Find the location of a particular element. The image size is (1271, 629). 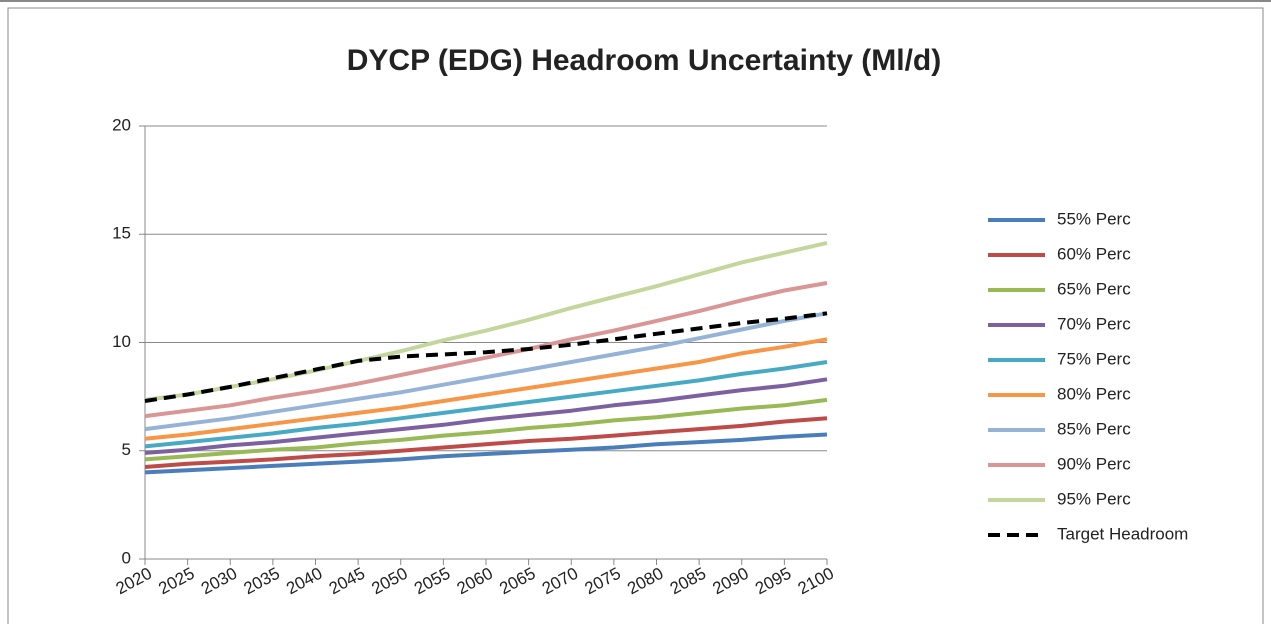

legend-label: 55% Perc is located at coordinates (1094, 218).